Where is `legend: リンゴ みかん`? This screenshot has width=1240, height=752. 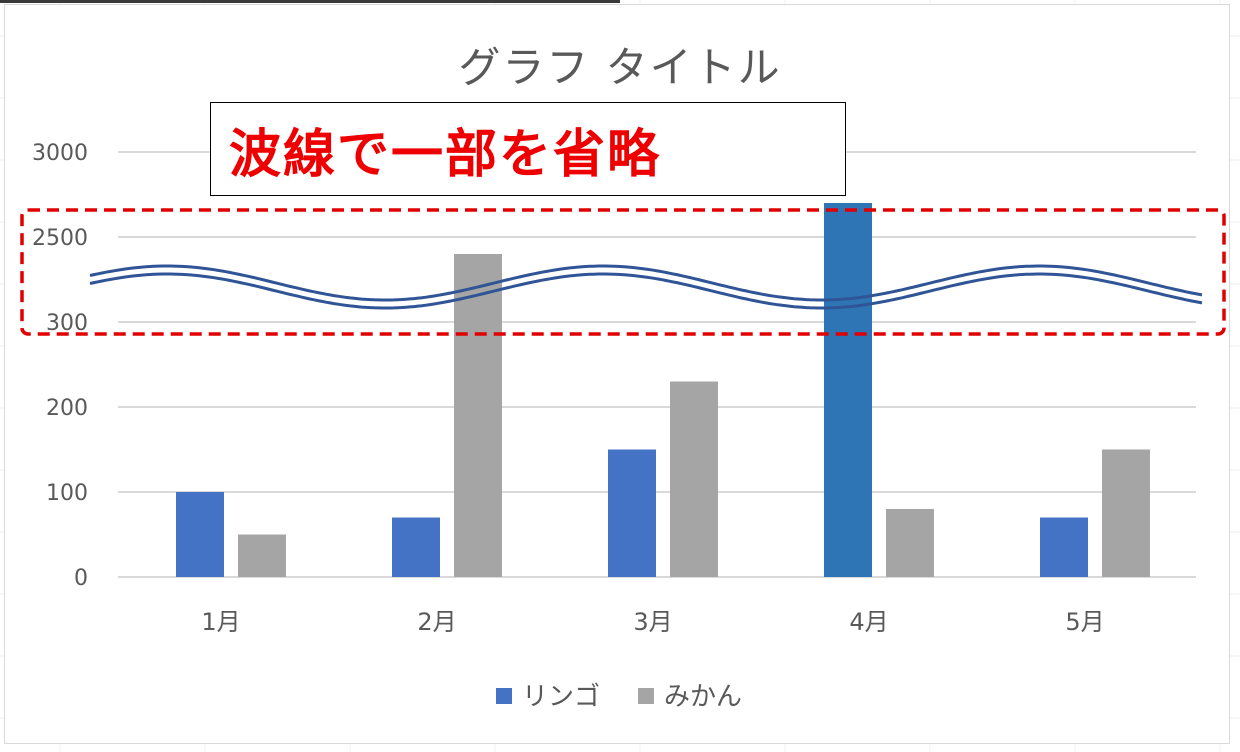
legend: リンゴ みかん is located at coordinates (619, 697).